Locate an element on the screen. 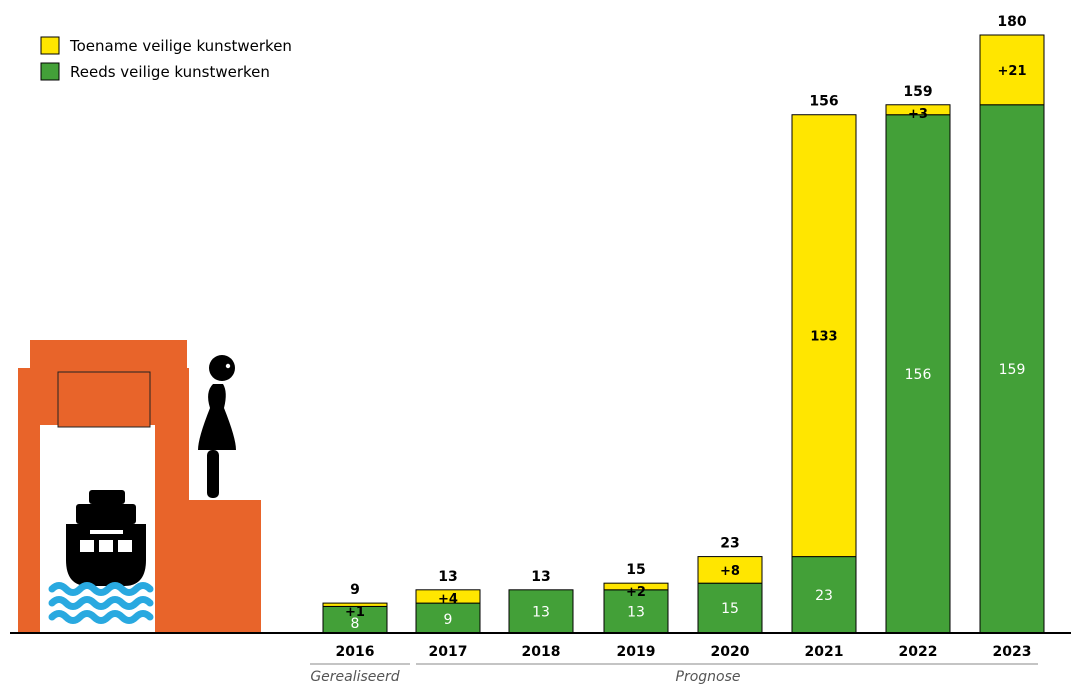 The width and height of the screenshot is (1084, 685). bar-toename-2021 is located at coordinates (824, 336).